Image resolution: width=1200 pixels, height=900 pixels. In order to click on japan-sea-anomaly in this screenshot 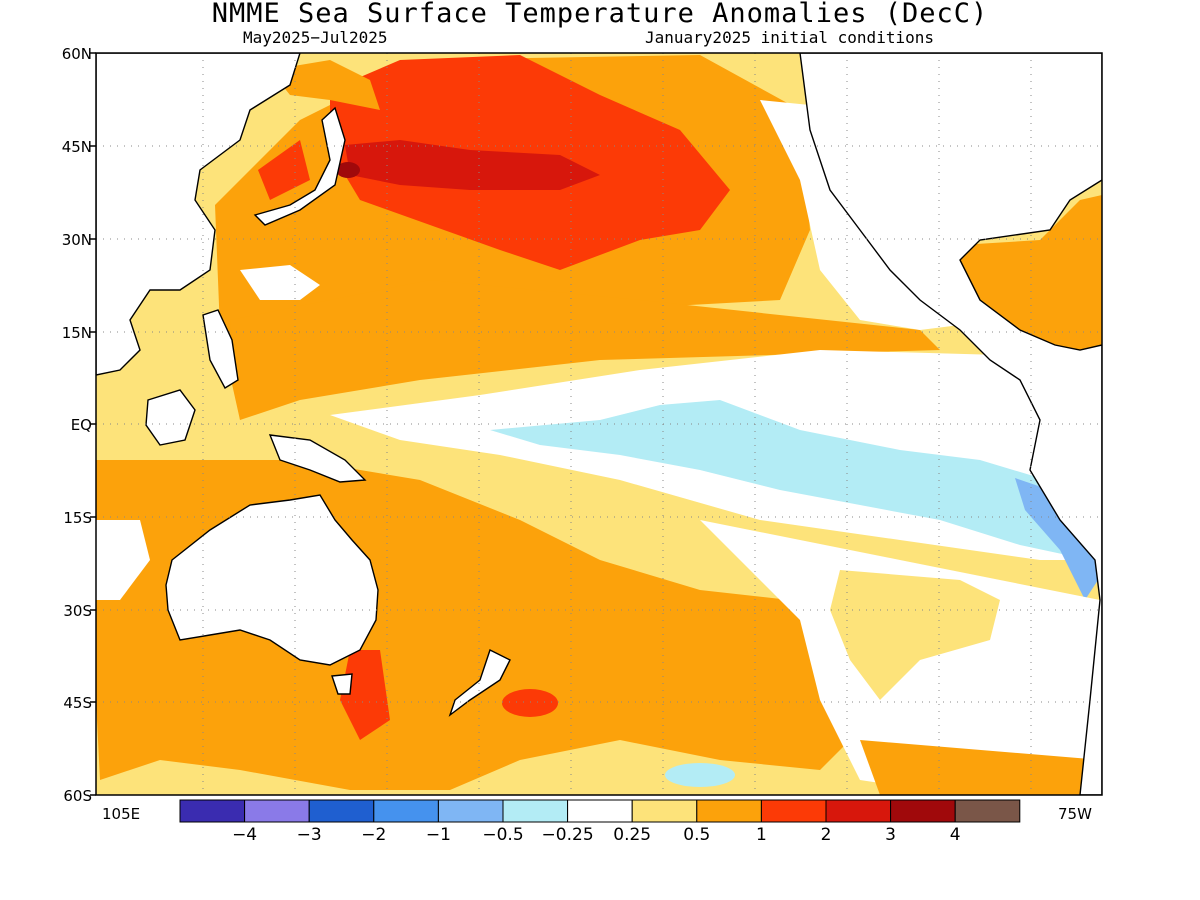, I will do `click(284, 170)`.